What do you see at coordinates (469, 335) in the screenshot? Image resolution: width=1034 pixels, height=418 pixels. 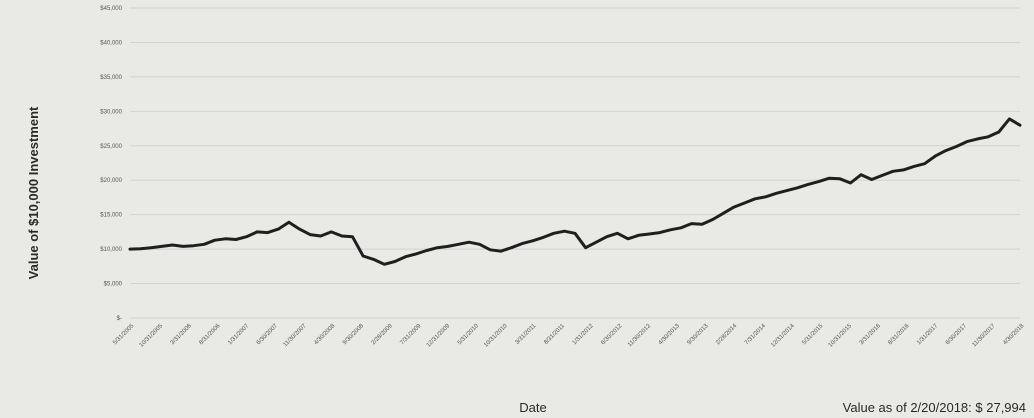 I see `x-tick-label: 5/31/2010` at bounding box center [469, 335].